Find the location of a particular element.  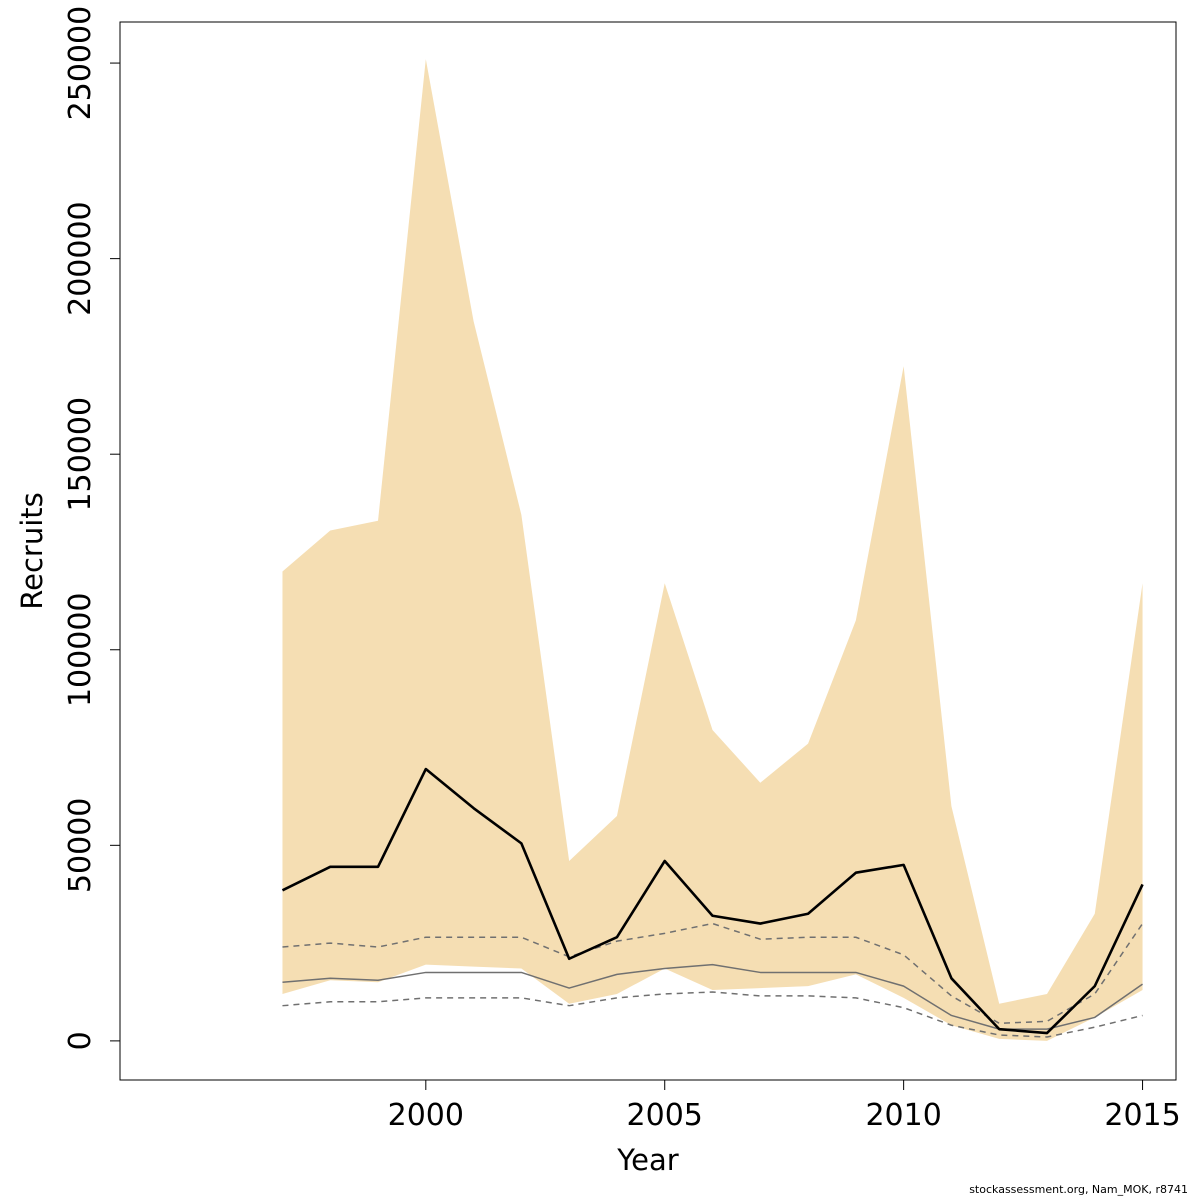

x-tick-label: 2005 is located at coordinates (665, 1115).